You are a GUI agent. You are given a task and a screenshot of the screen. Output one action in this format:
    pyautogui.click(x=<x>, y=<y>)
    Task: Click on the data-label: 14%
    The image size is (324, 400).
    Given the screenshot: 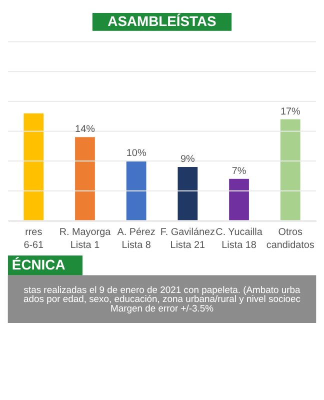 What is the action you would take?
    pyautogui.click(x=85, y=130)
    